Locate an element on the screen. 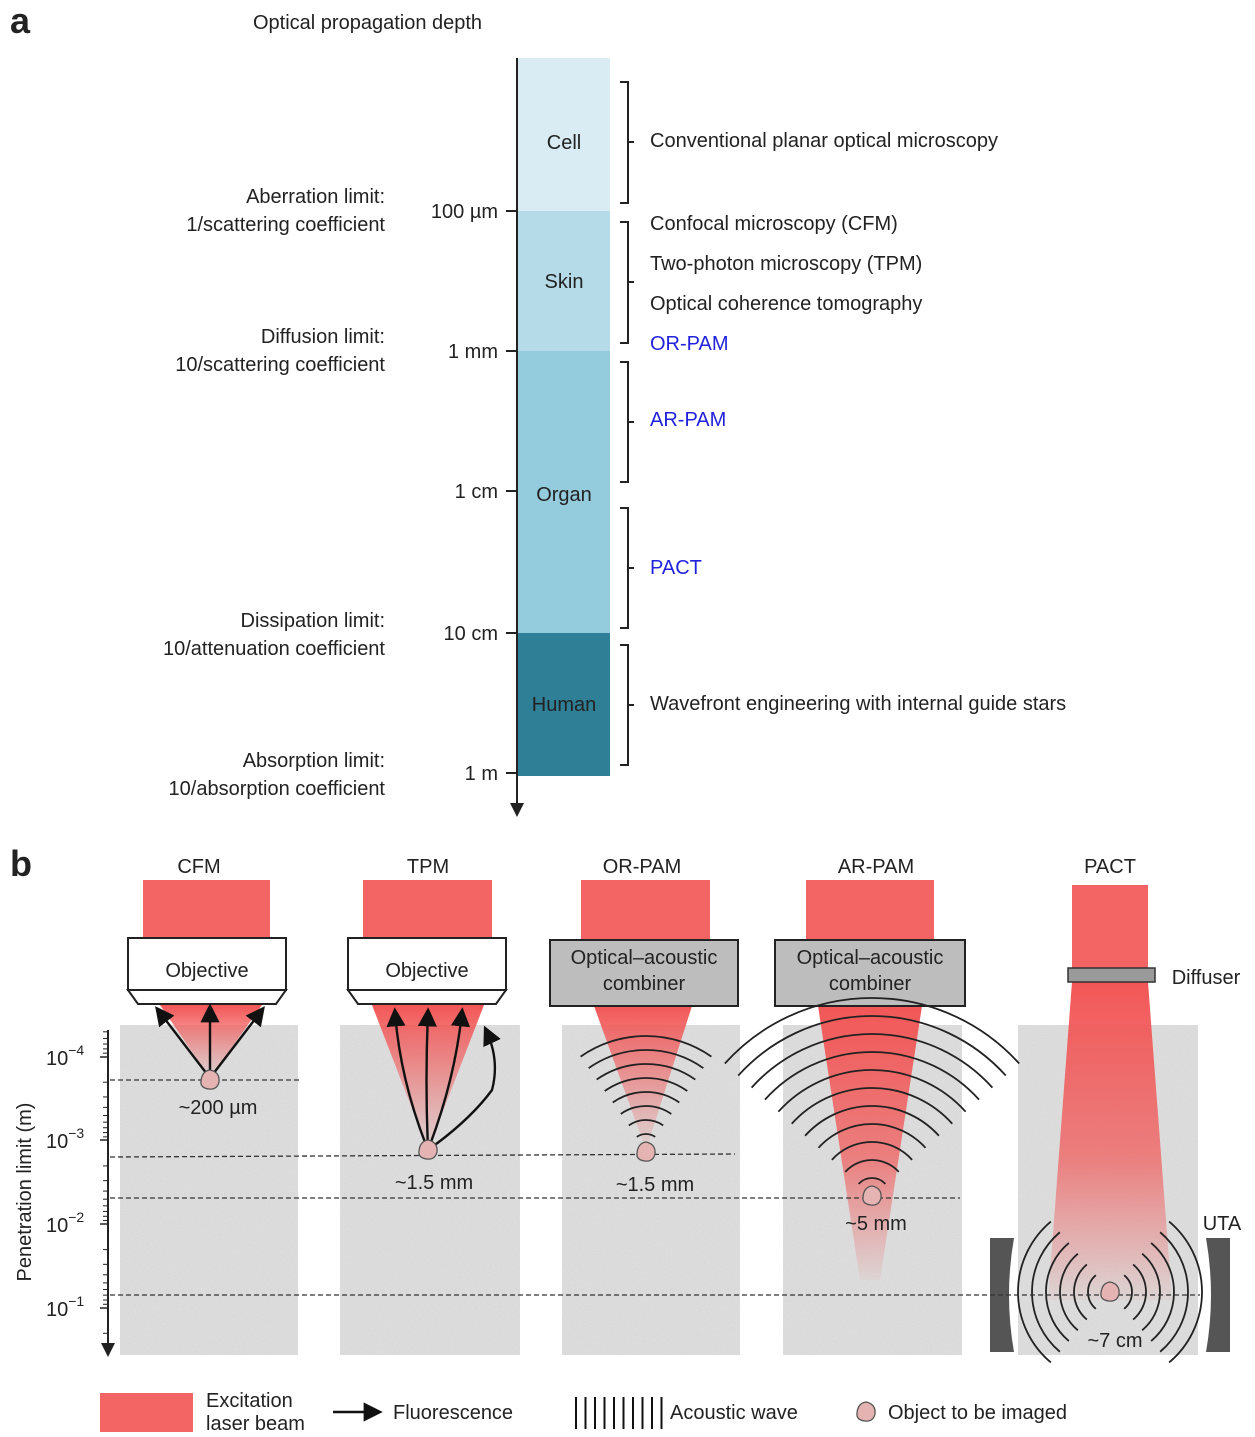 The image size is (1255, 1437). depth-label: 100 µm is located at coordinates (464, 212).